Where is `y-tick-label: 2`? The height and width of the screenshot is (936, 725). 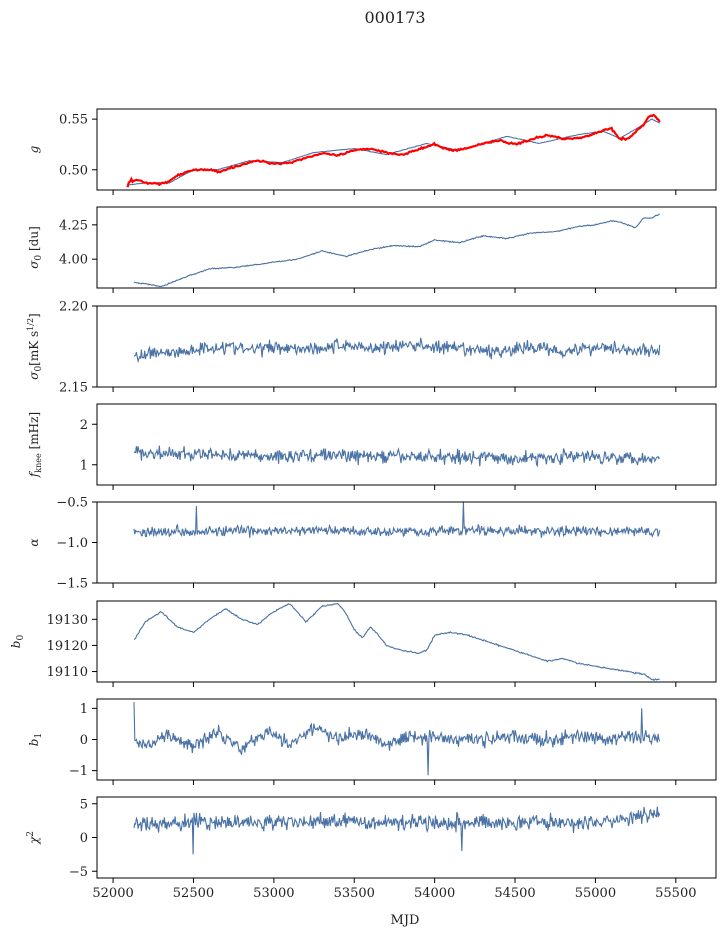 y-tick-label: 2 is located at coordinates (84, 425).